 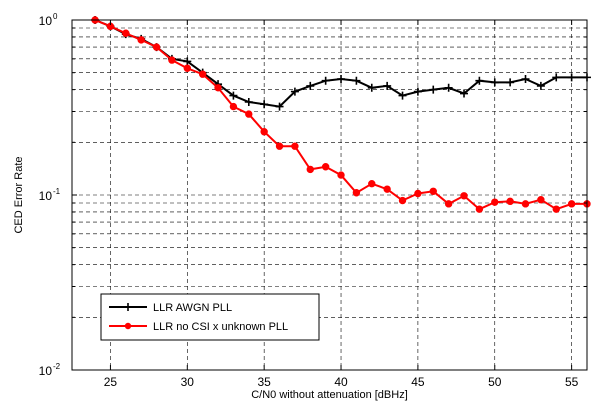 What do you see at coordinates (57, 366) in the screenshot?
I see `y-tick-exponent: -2` at bounding box center [57, 366].